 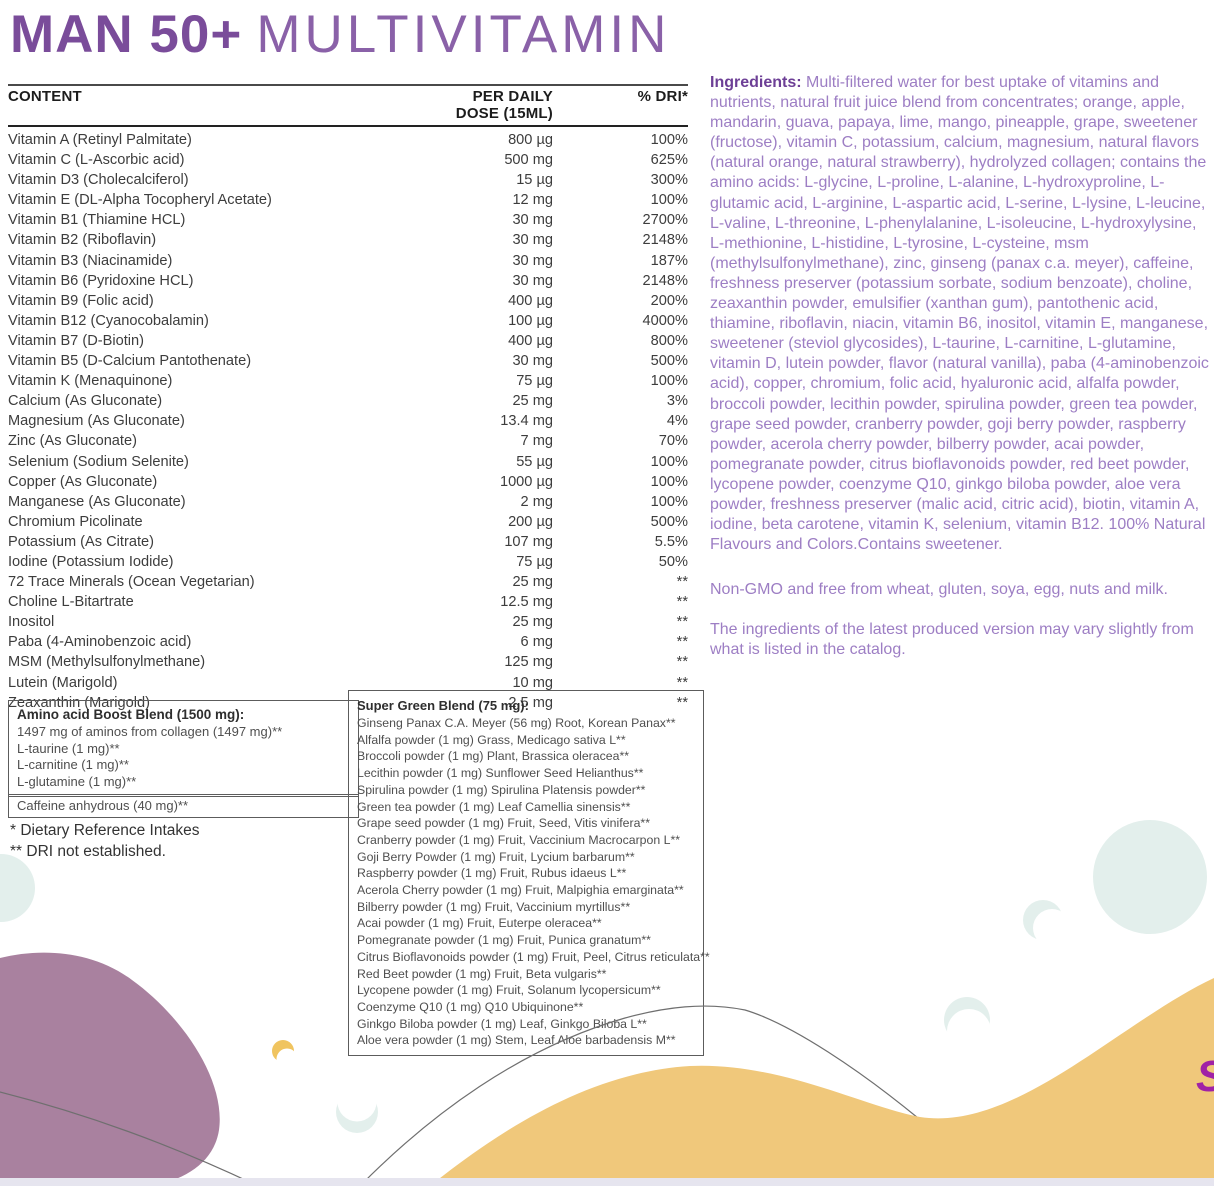 I want to click on footnote-line: ** DRI not established., so click(x=88, y=851).